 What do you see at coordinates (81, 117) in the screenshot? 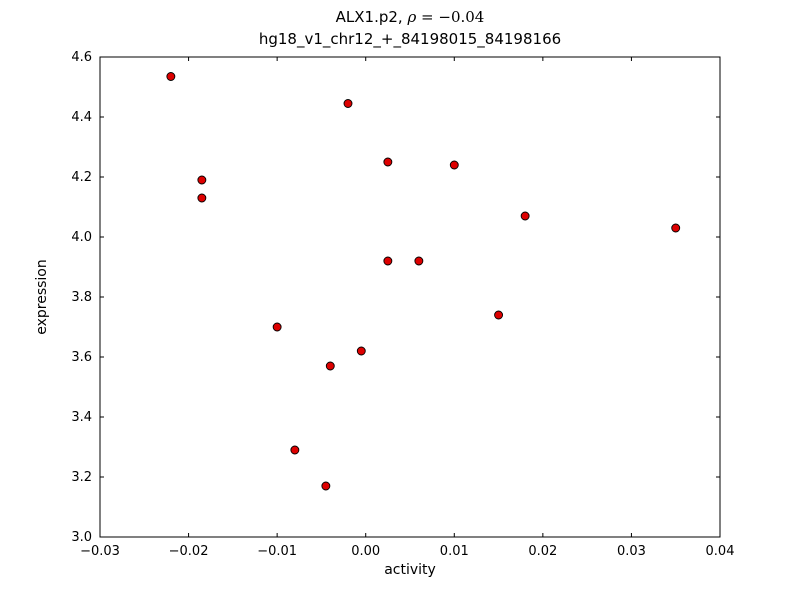
I see `y-tick-label: 4.4` at bounding box center [81, 117].